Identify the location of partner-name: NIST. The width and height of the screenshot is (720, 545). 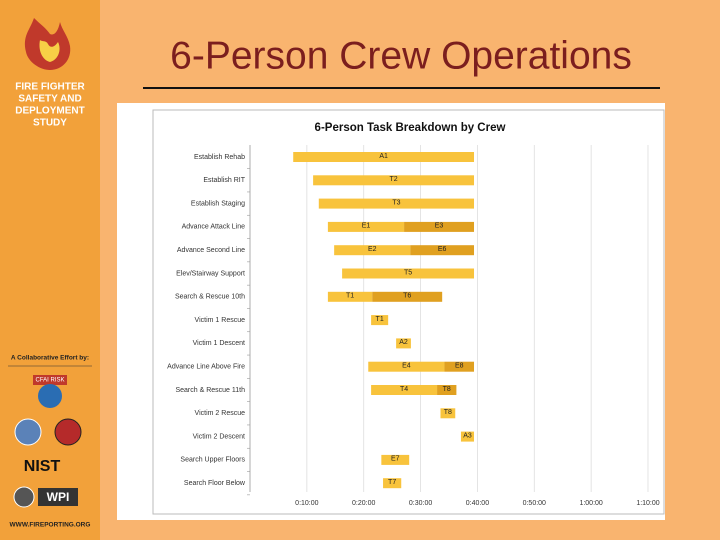
(42, 466).